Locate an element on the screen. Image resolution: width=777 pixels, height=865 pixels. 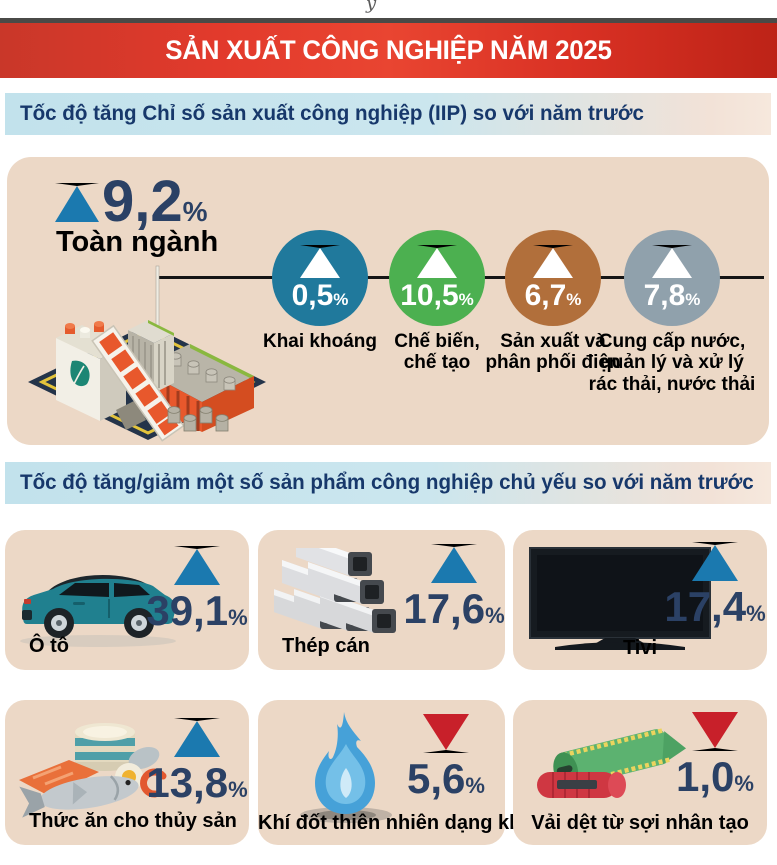
factory-illustration-icon is located at coordinates (147, 353).